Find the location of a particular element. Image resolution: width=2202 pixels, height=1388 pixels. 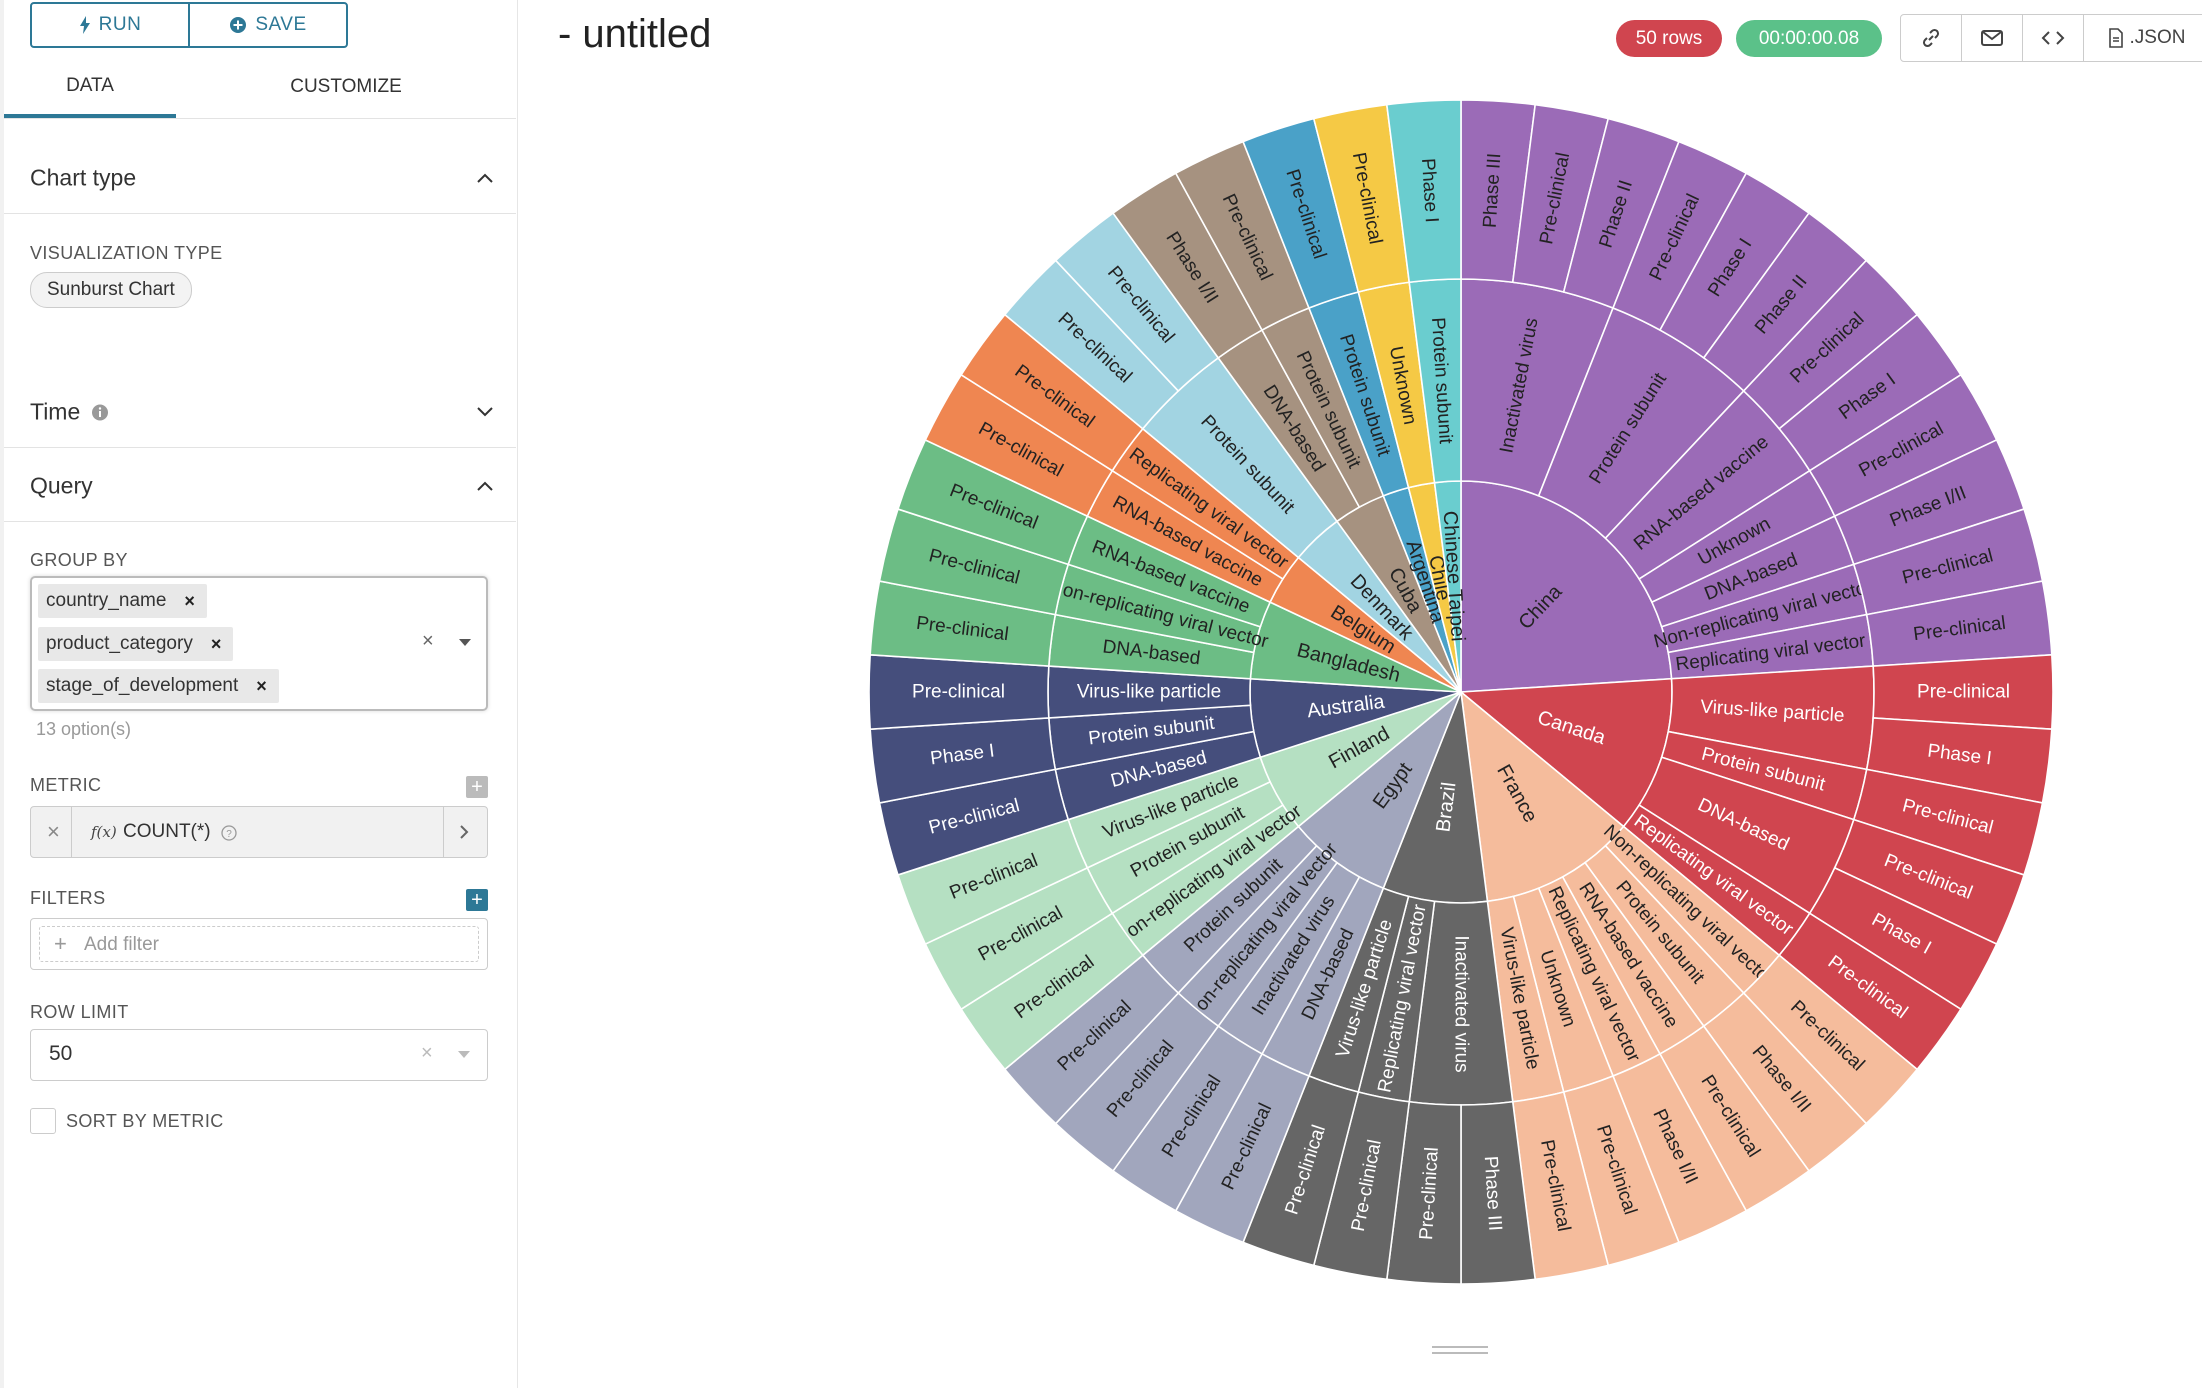

sunburst-category-label: Inactivated virus is located at coordinates (1461, 1003).